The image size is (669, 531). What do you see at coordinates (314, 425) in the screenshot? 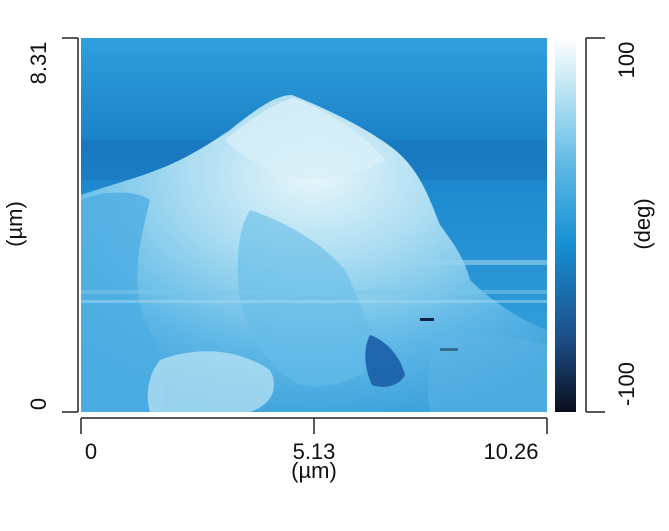
I see `x-axis` at bounding box center [314, 425].